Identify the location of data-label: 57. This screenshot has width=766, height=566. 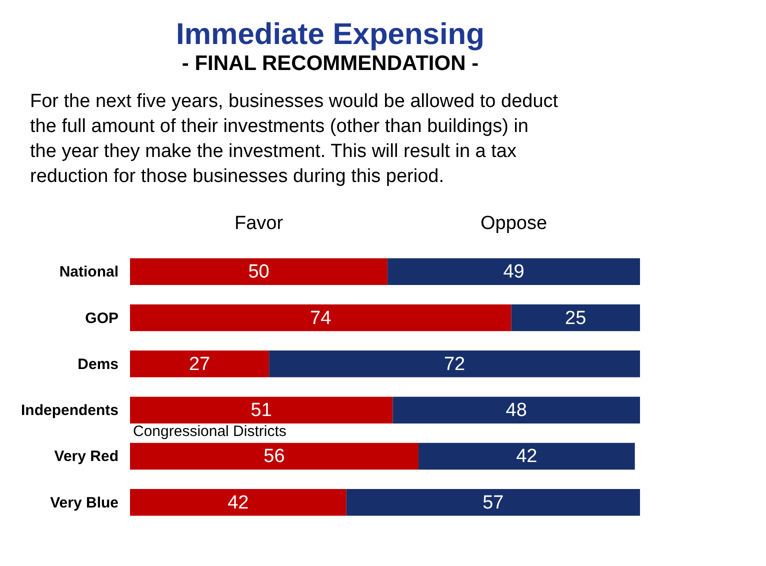
(493, 503).